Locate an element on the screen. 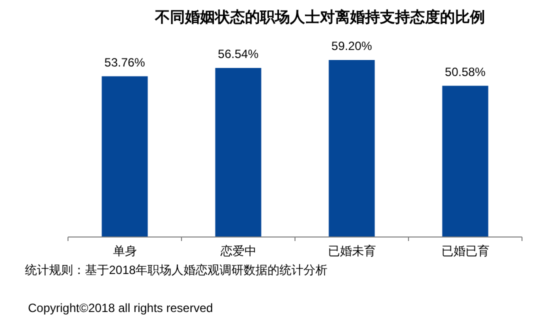 The image size is (554, 323). x-tick-label: 单身 is located at coordinates (124, 251).